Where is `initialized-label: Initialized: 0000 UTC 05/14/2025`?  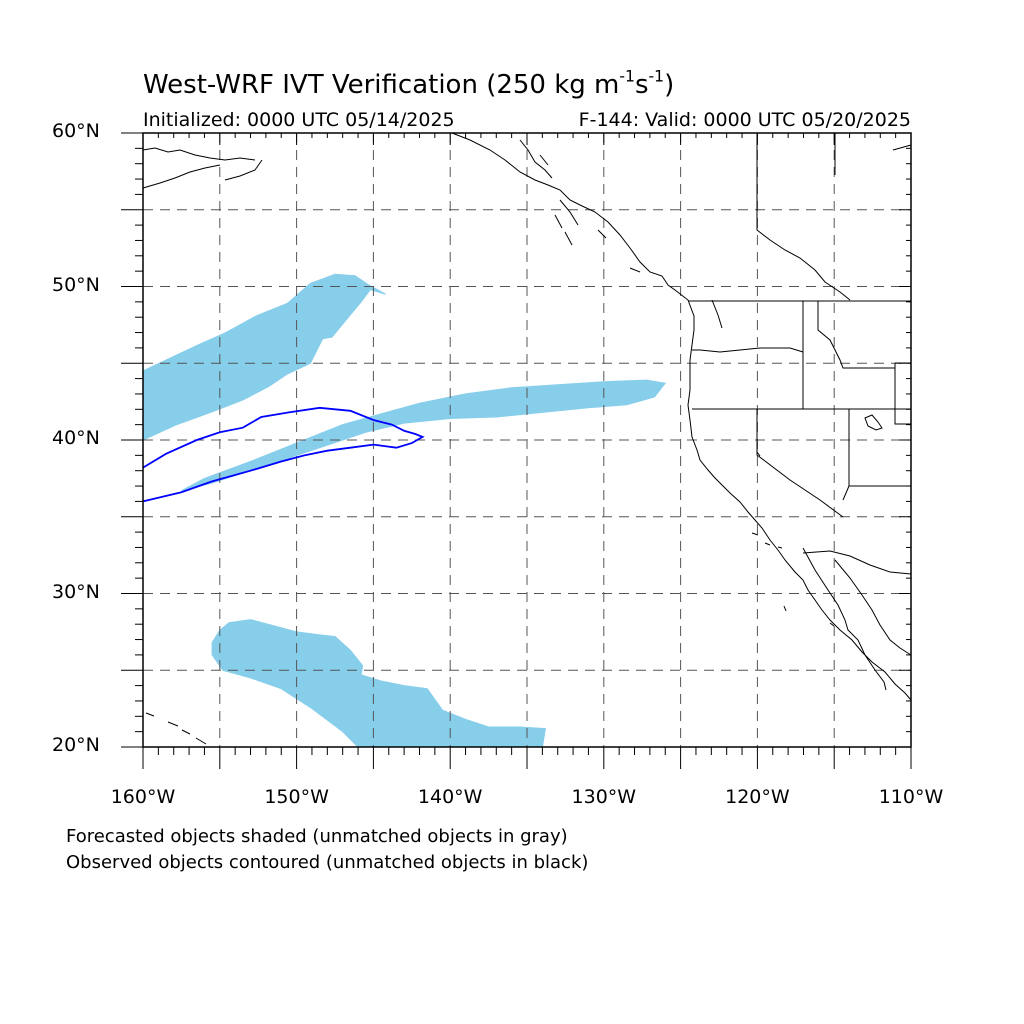
initialized-label: Initialized: 0000 UTC 05/14/2025 is located at coordinates (299, 120).